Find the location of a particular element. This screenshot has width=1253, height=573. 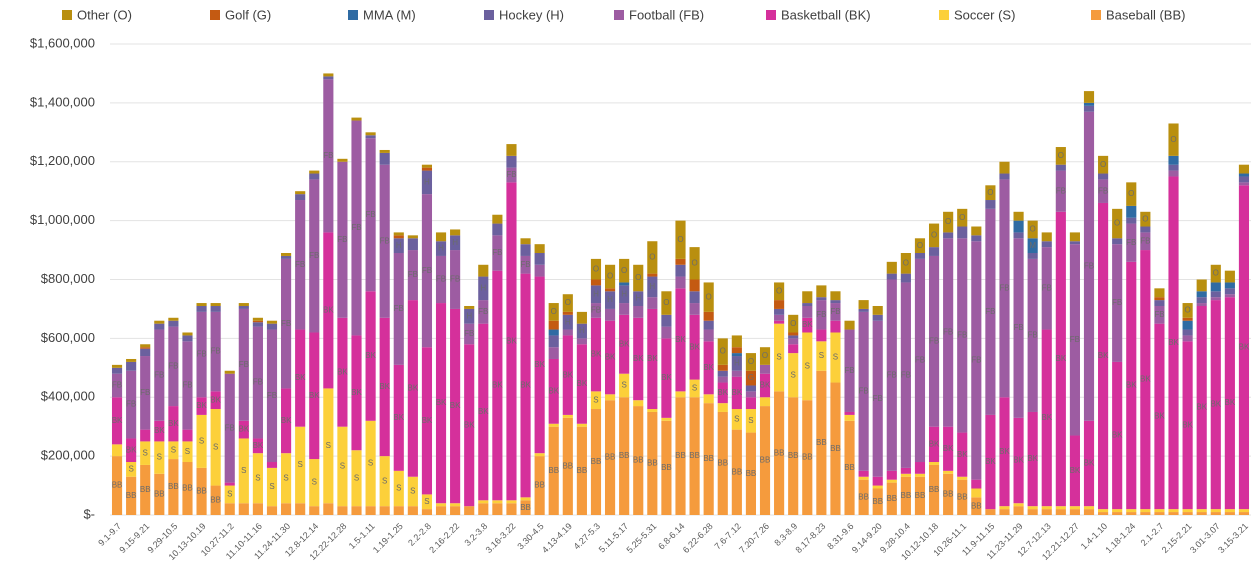

x-tick-group: 8.3-8.9 is located at coordinates (785, 534).